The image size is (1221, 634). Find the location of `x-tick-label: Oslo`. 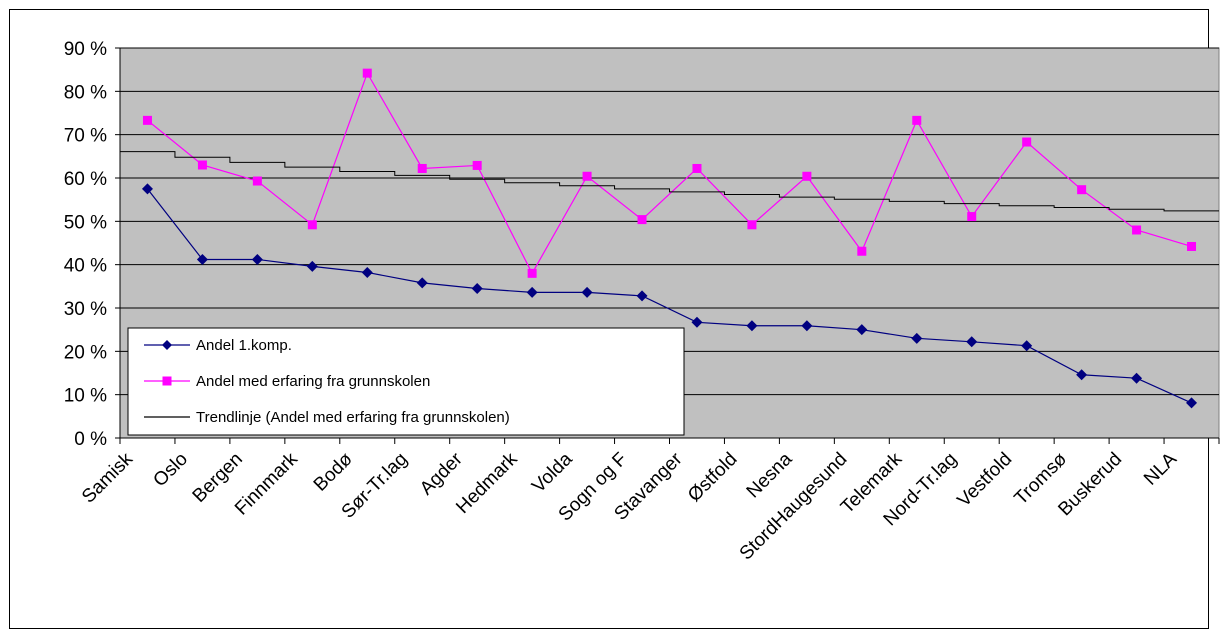

x-tick-label: Oslo is located at coordinates (170, 470).